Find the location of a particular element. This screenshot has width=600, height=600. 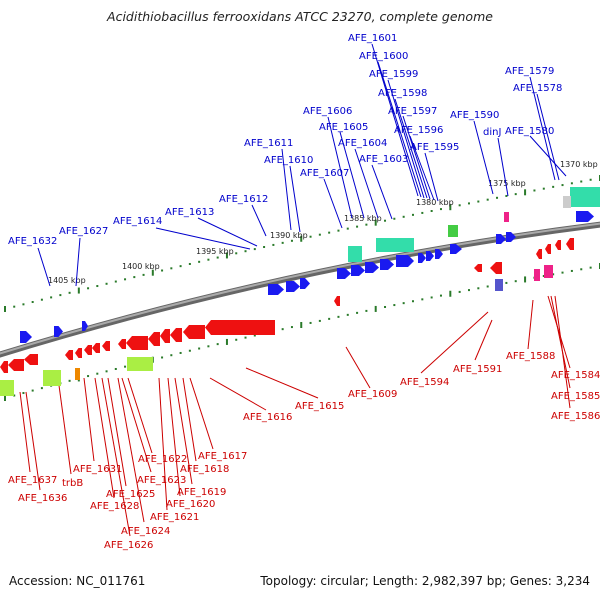

gene-label: AFE_1590 is located at coordinates (474, 115).